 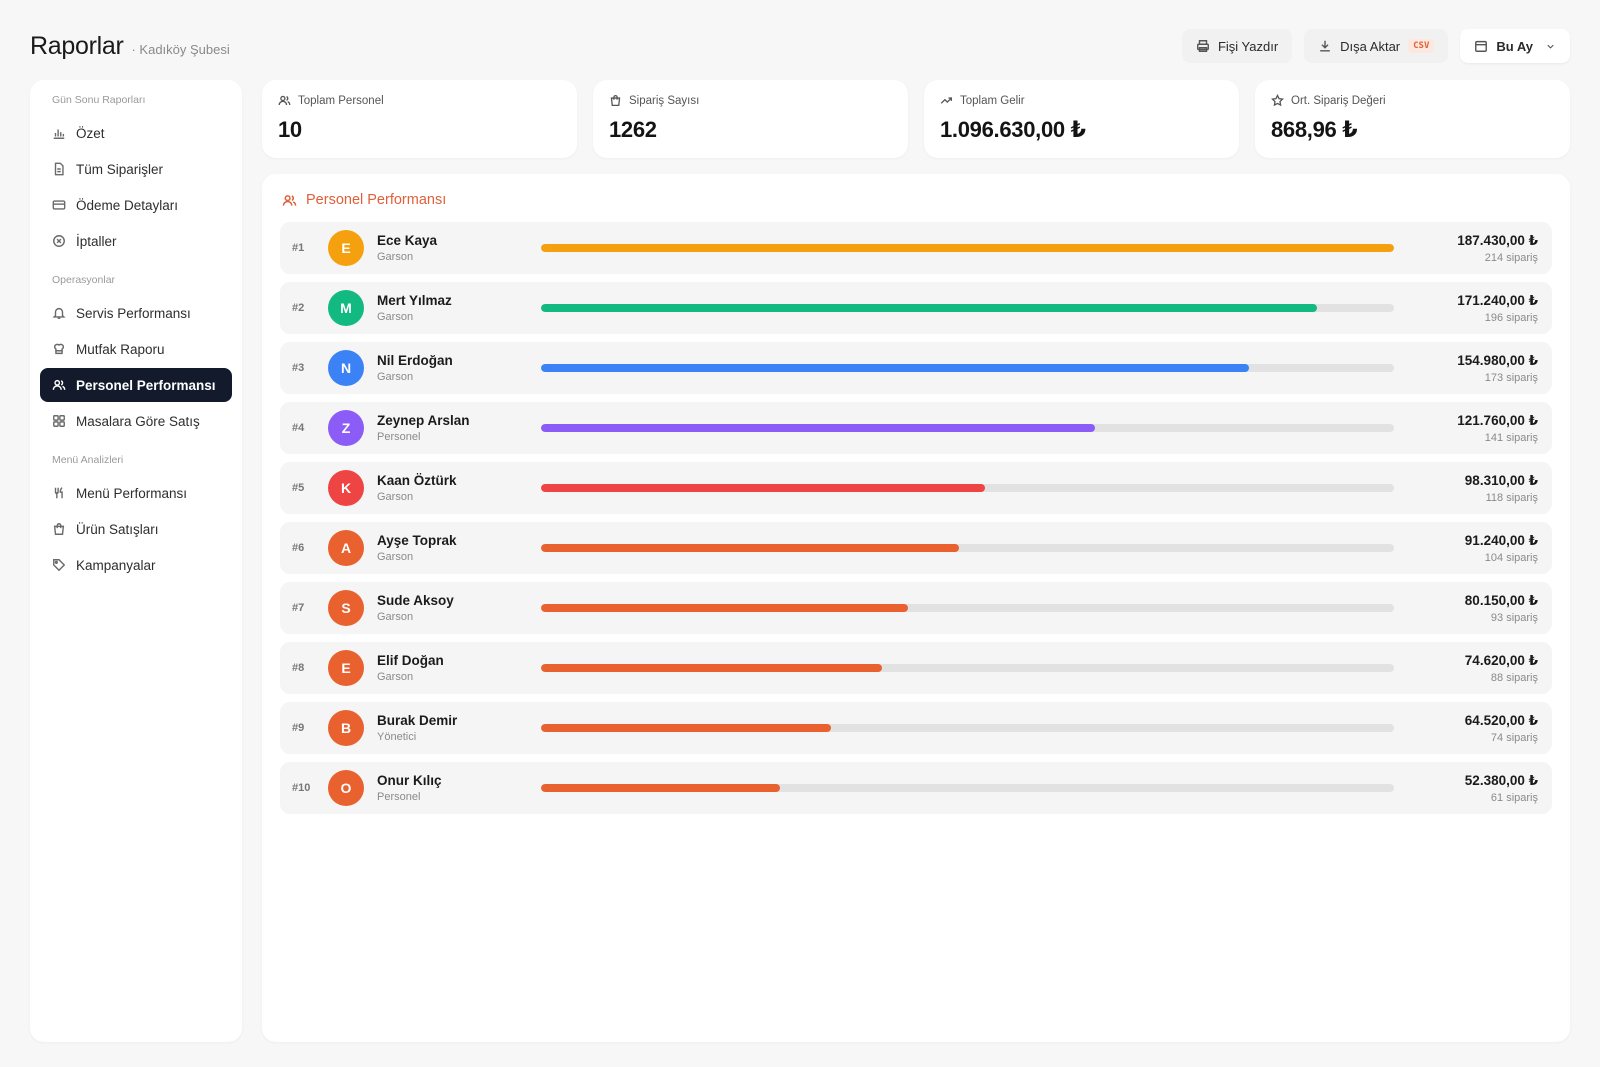 I want to click on avatar: M, so click(x=346, y=308).